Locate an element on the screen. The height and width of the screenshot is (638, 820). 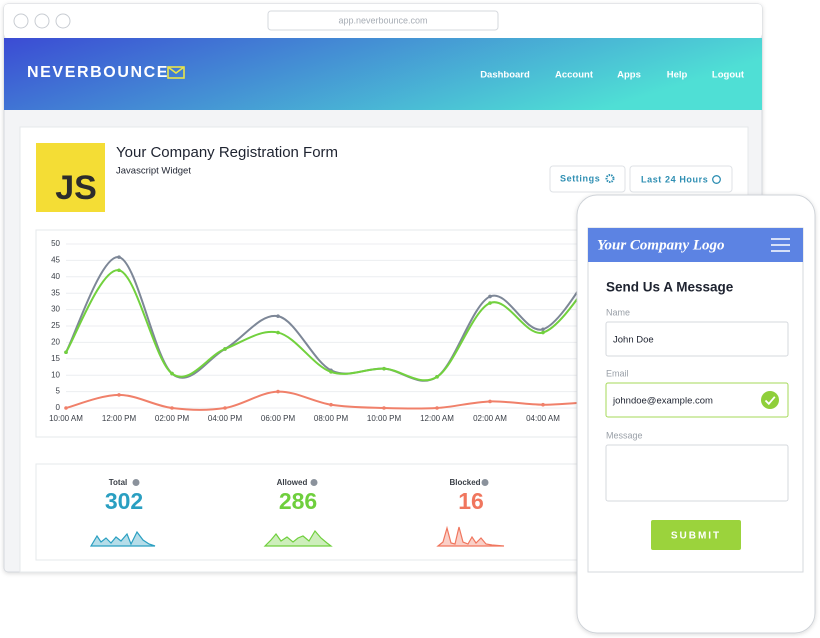
range-label: Last 24 Hours is located at coordinates (674, 179).